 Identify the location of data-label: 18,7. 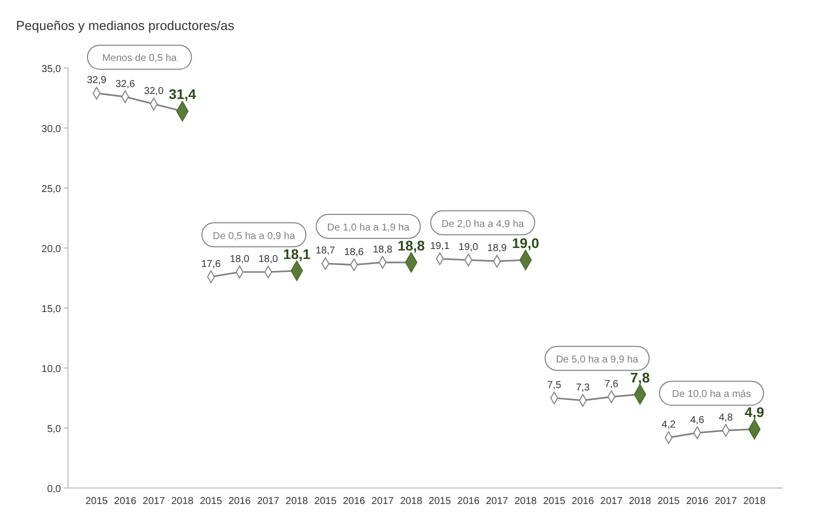
(326, 251).